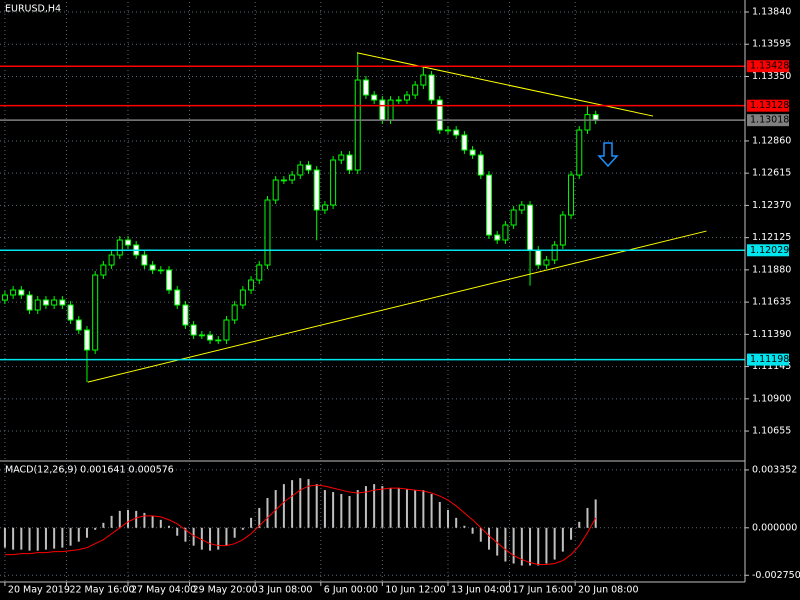  Describe the element at coordinates (101, 590) in the screenshot. I see `x-tick-label: 22 May 16:00` at that location.